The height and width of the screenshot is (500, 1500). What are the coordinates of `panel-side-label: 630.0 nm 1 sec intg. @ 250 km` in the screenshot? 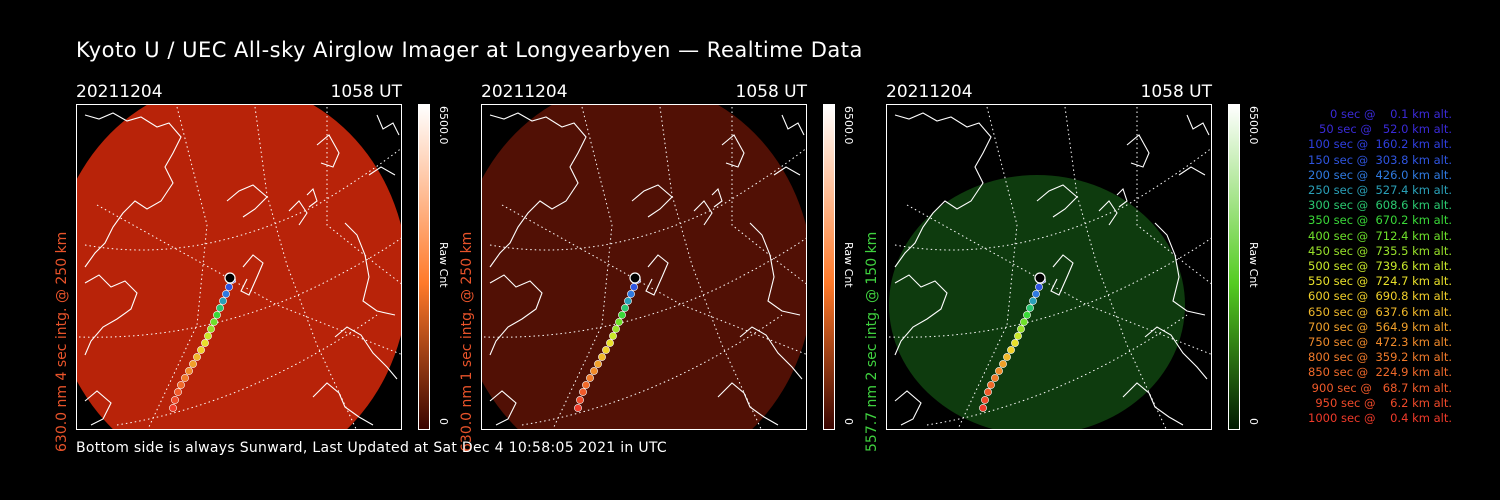 It's located at (467, 341).